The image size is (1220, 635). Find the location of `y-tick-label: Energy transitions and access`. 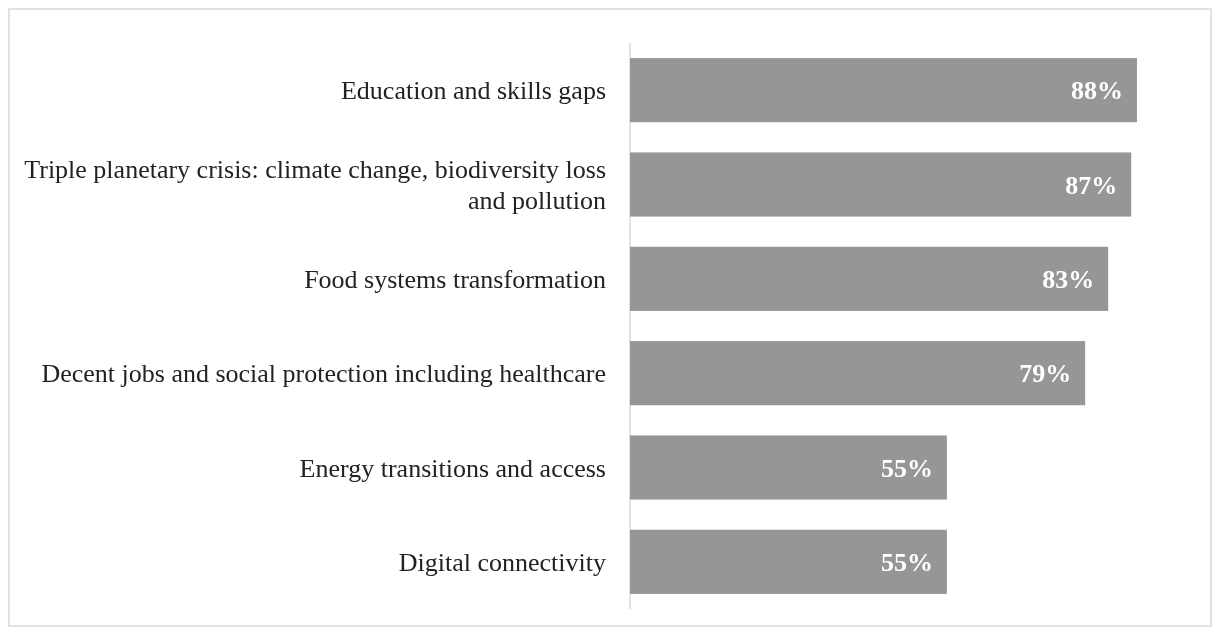

y-tick-label: Energy transitions and access is located at coordinates (452, 468).